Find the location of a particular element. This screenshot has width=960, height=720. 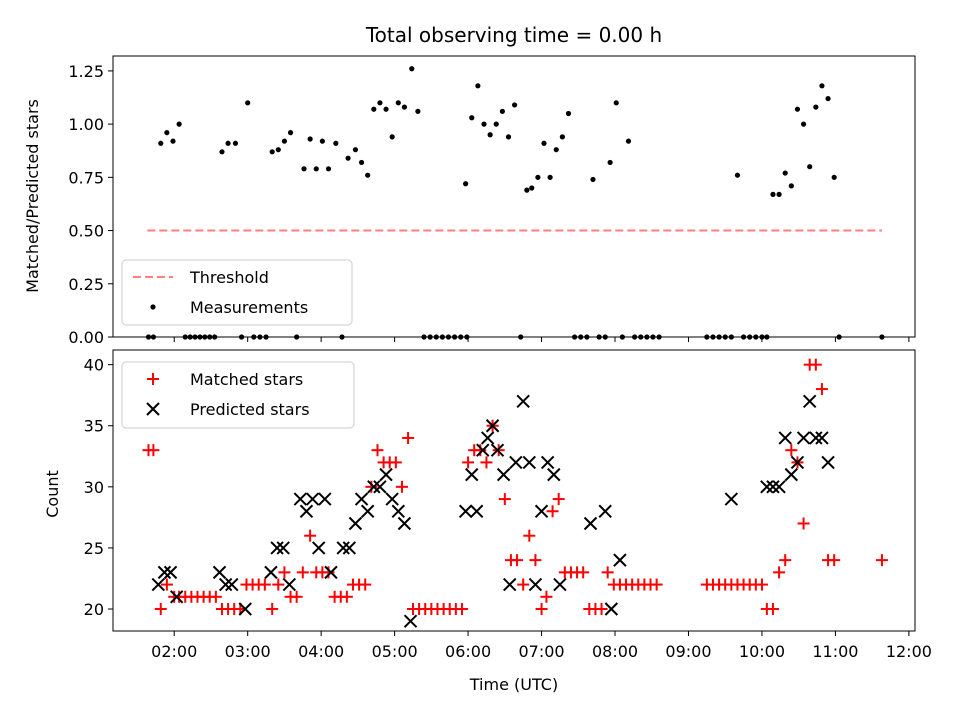

legend-predicted-swatch is located at coordinates (153, 409).